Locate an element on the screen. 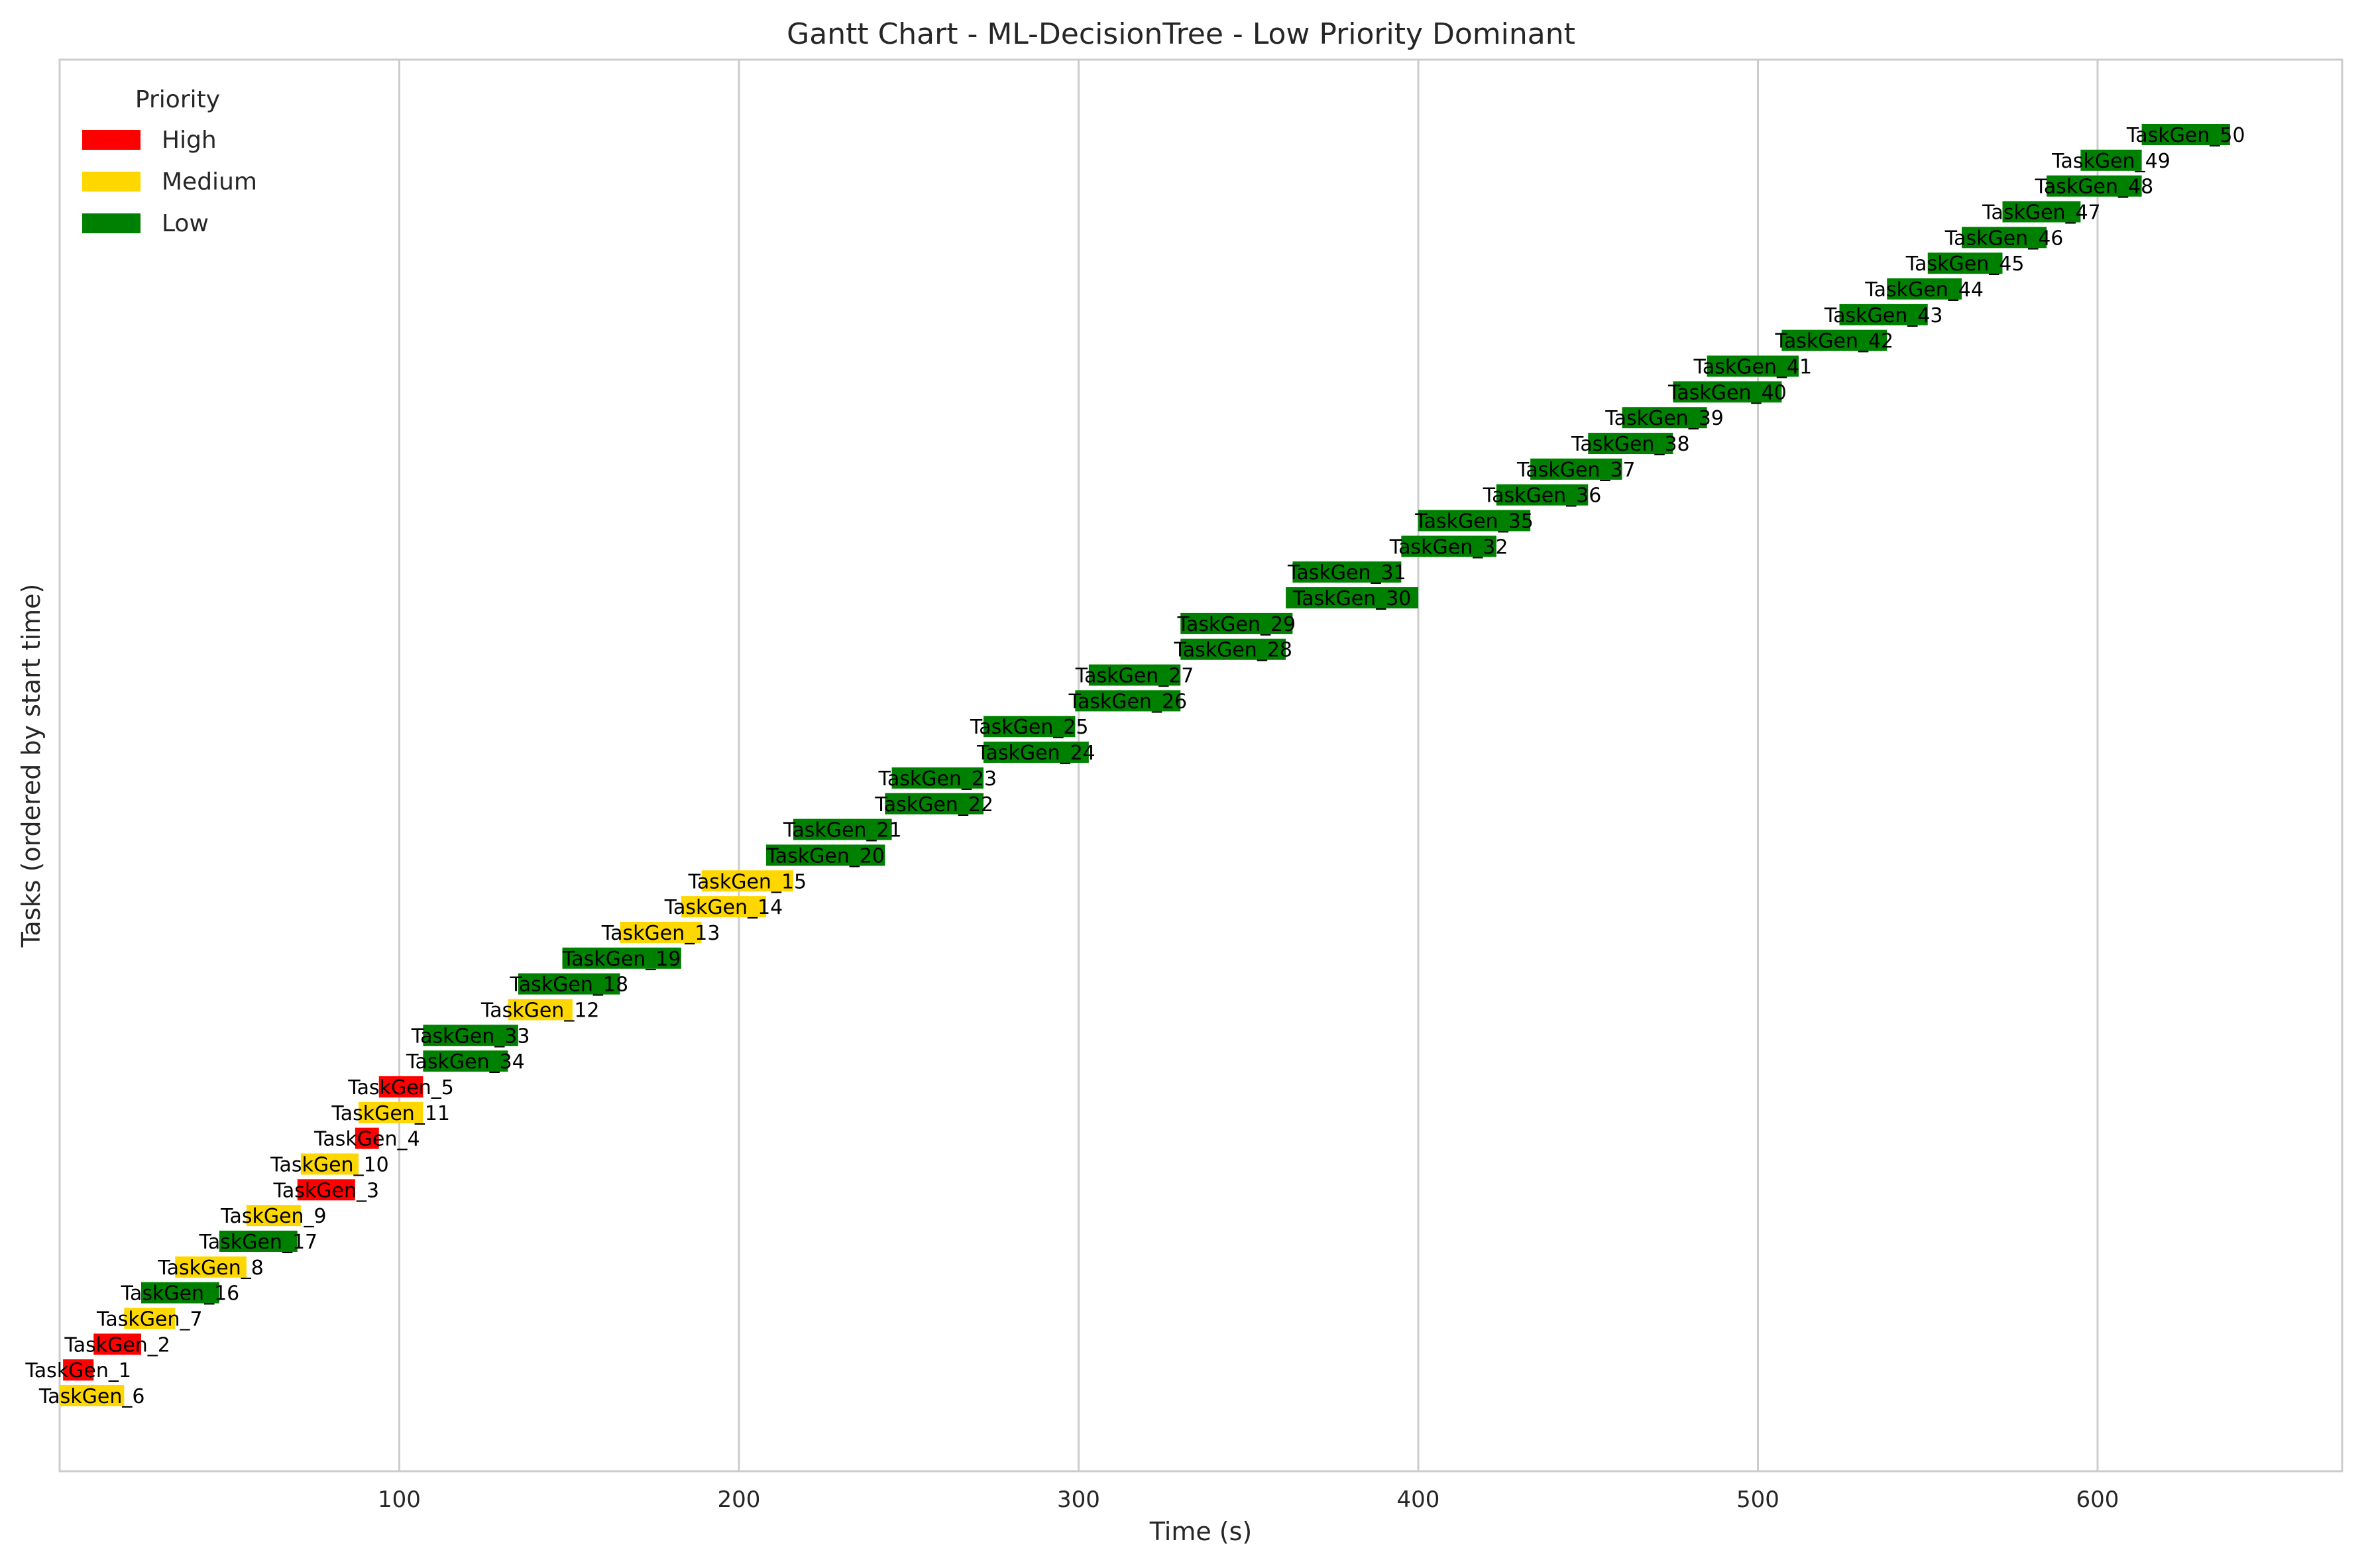  x-tick-label: 300 is located at coordinates (1078, 1499).